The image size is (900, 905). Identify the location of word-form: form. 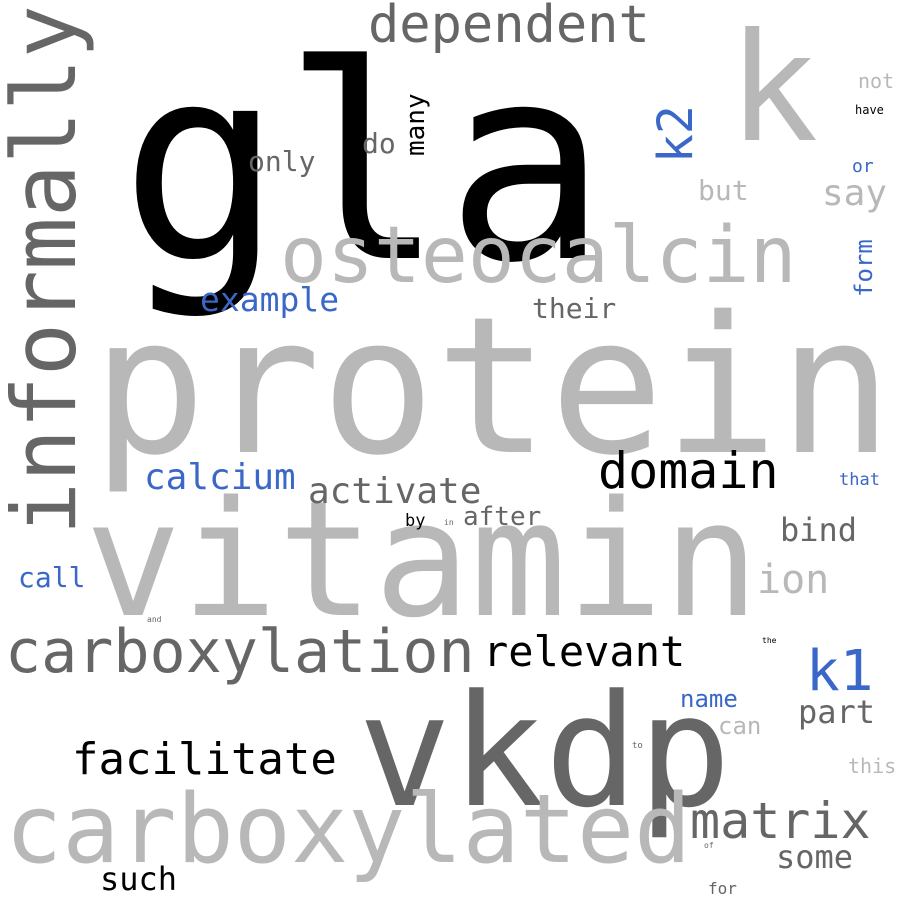
(864, 268).